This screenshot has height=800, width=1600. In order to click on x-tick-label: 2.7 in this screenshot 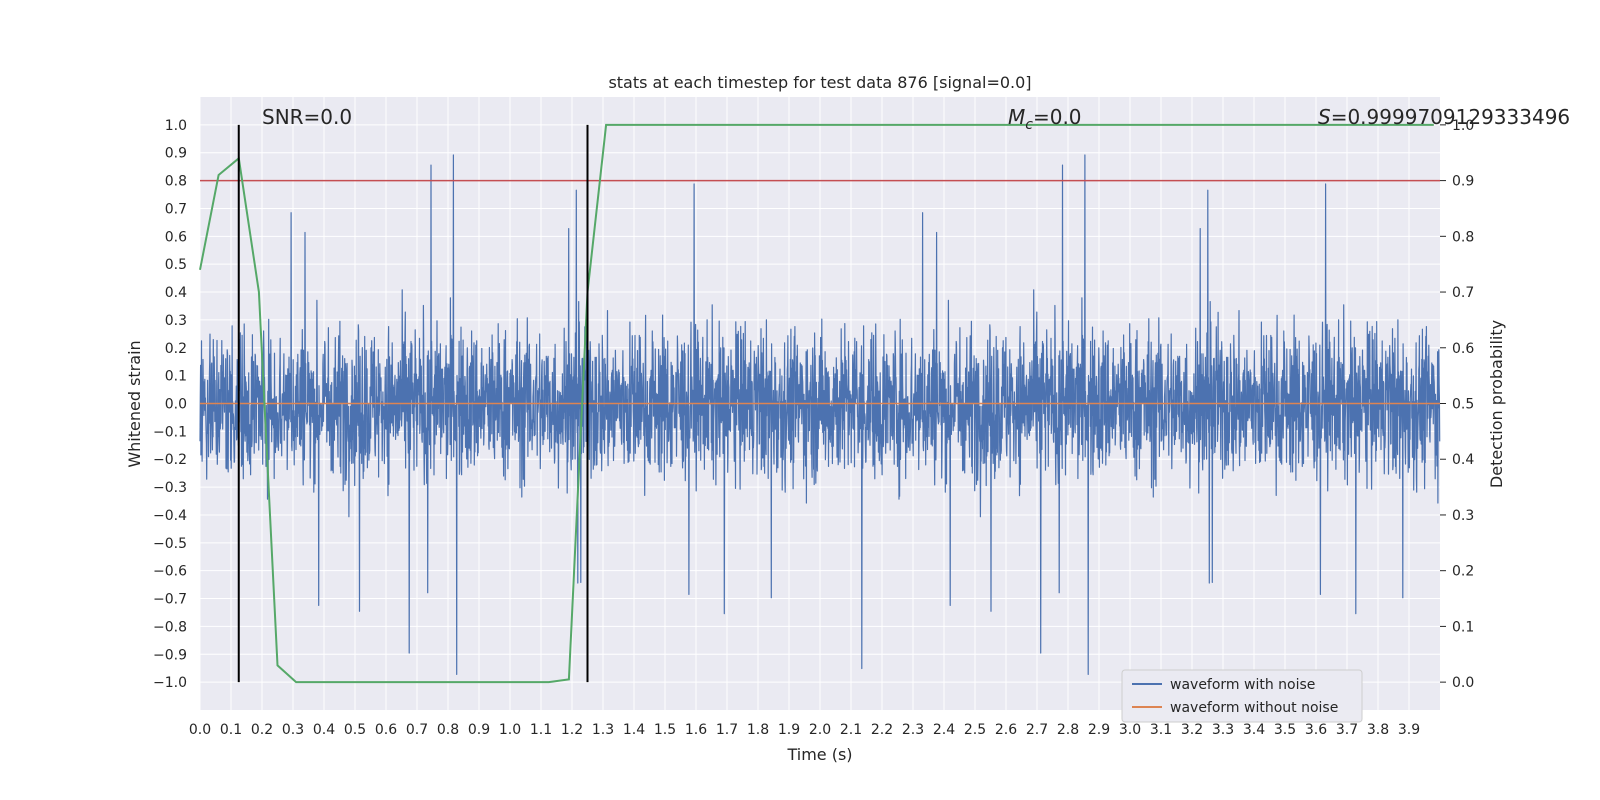, I will do `click(1037, 730)`.